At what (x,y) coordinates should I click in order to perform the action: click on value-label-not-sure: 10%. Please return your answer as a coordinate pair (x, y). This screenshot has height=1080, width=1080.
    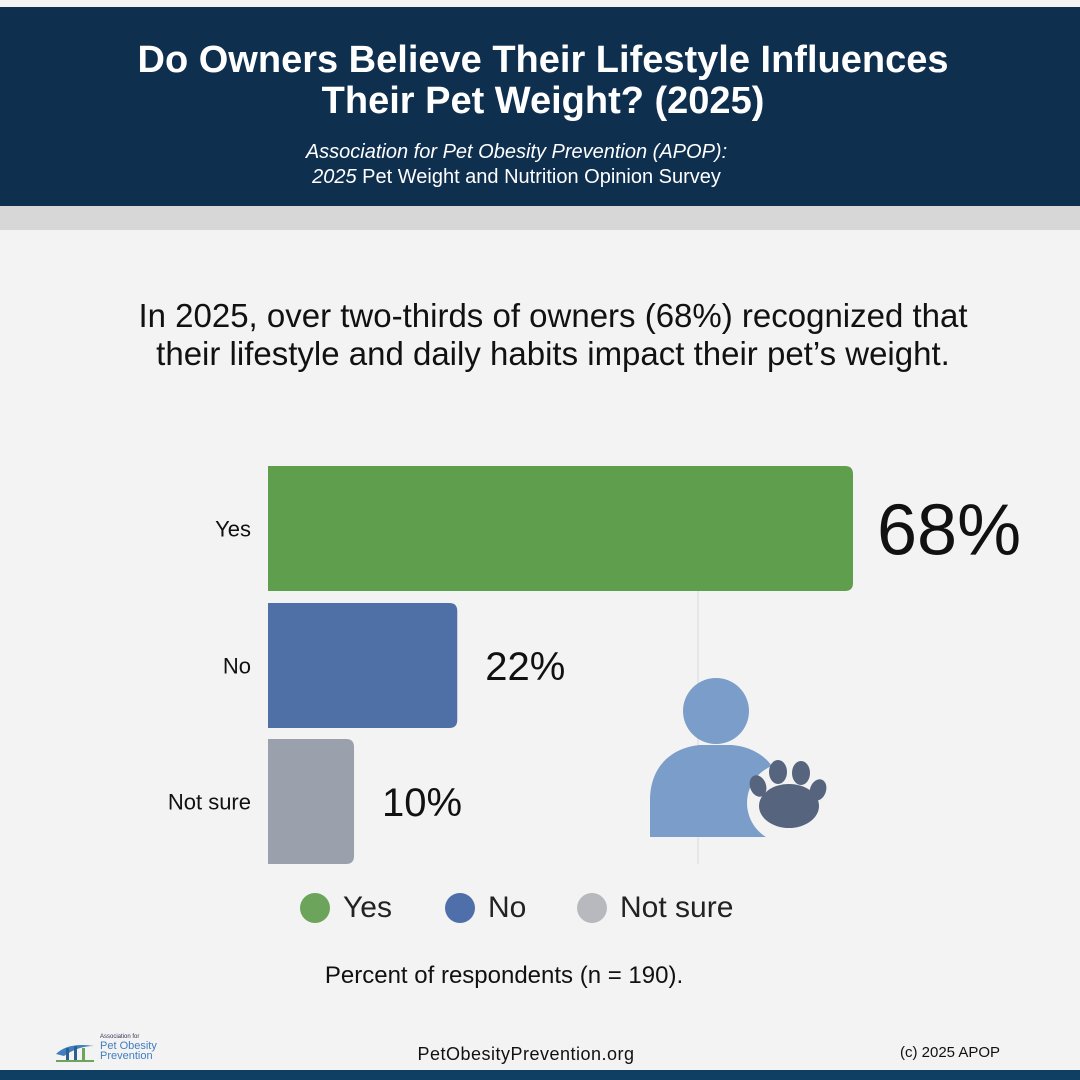
    Looking at the image, I should click on (422, 803).